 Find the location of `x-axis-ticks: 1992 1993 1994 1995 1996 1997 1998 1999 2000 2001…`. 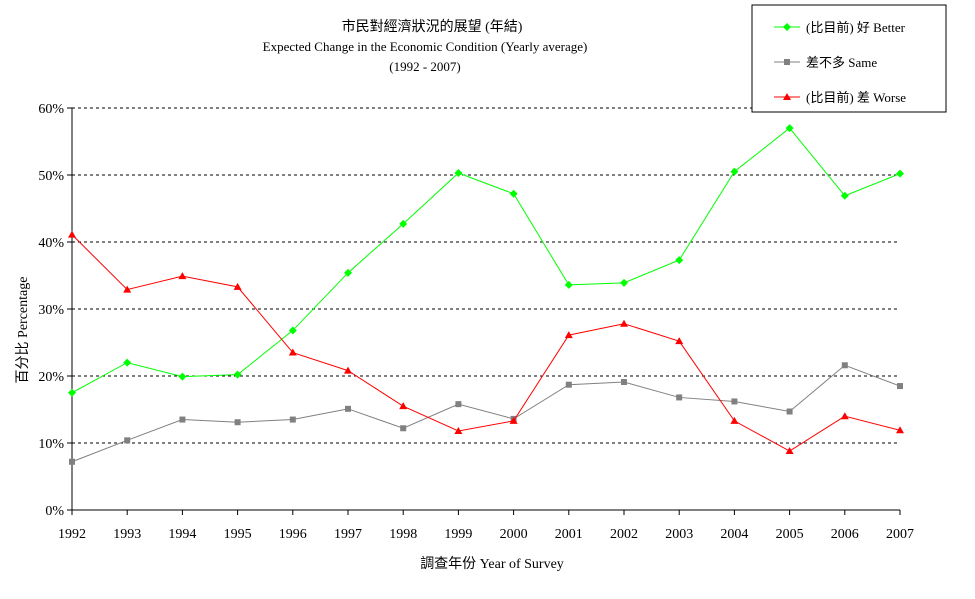

x-axis-ticks: 1992 1993 1994 1995 1996 1997 1998 1999 2000 2001… is located at coordinates (486, 526).